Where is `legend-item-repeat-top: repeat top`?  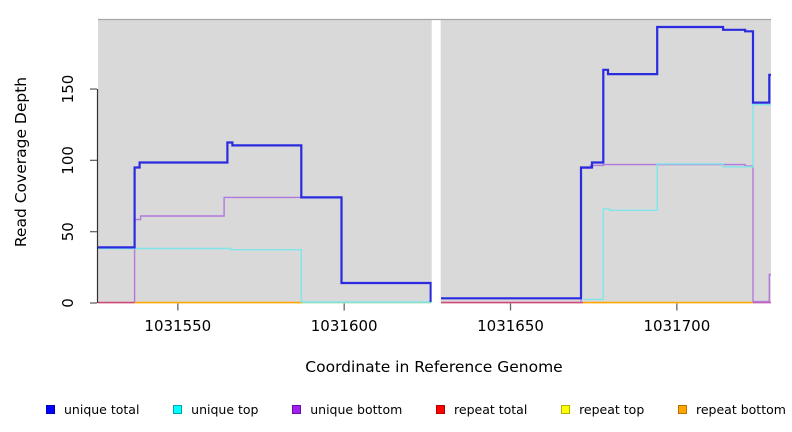
legend-item-repeat-top: repeat top is located at coordinates (602, 409).